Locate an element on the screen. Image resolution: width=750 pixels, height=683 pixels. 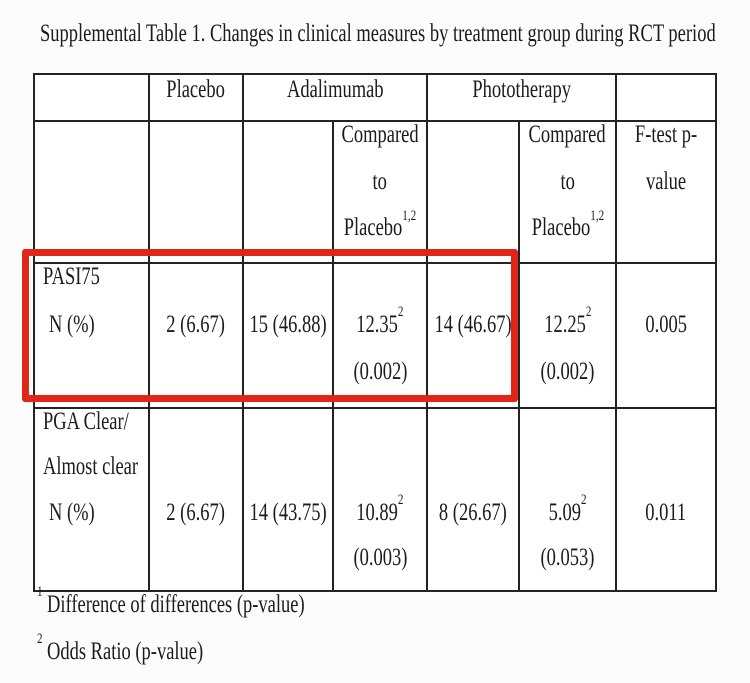
pasi75-adalimumab-n: 15 (46.88) is located at coordinates (289, 336).